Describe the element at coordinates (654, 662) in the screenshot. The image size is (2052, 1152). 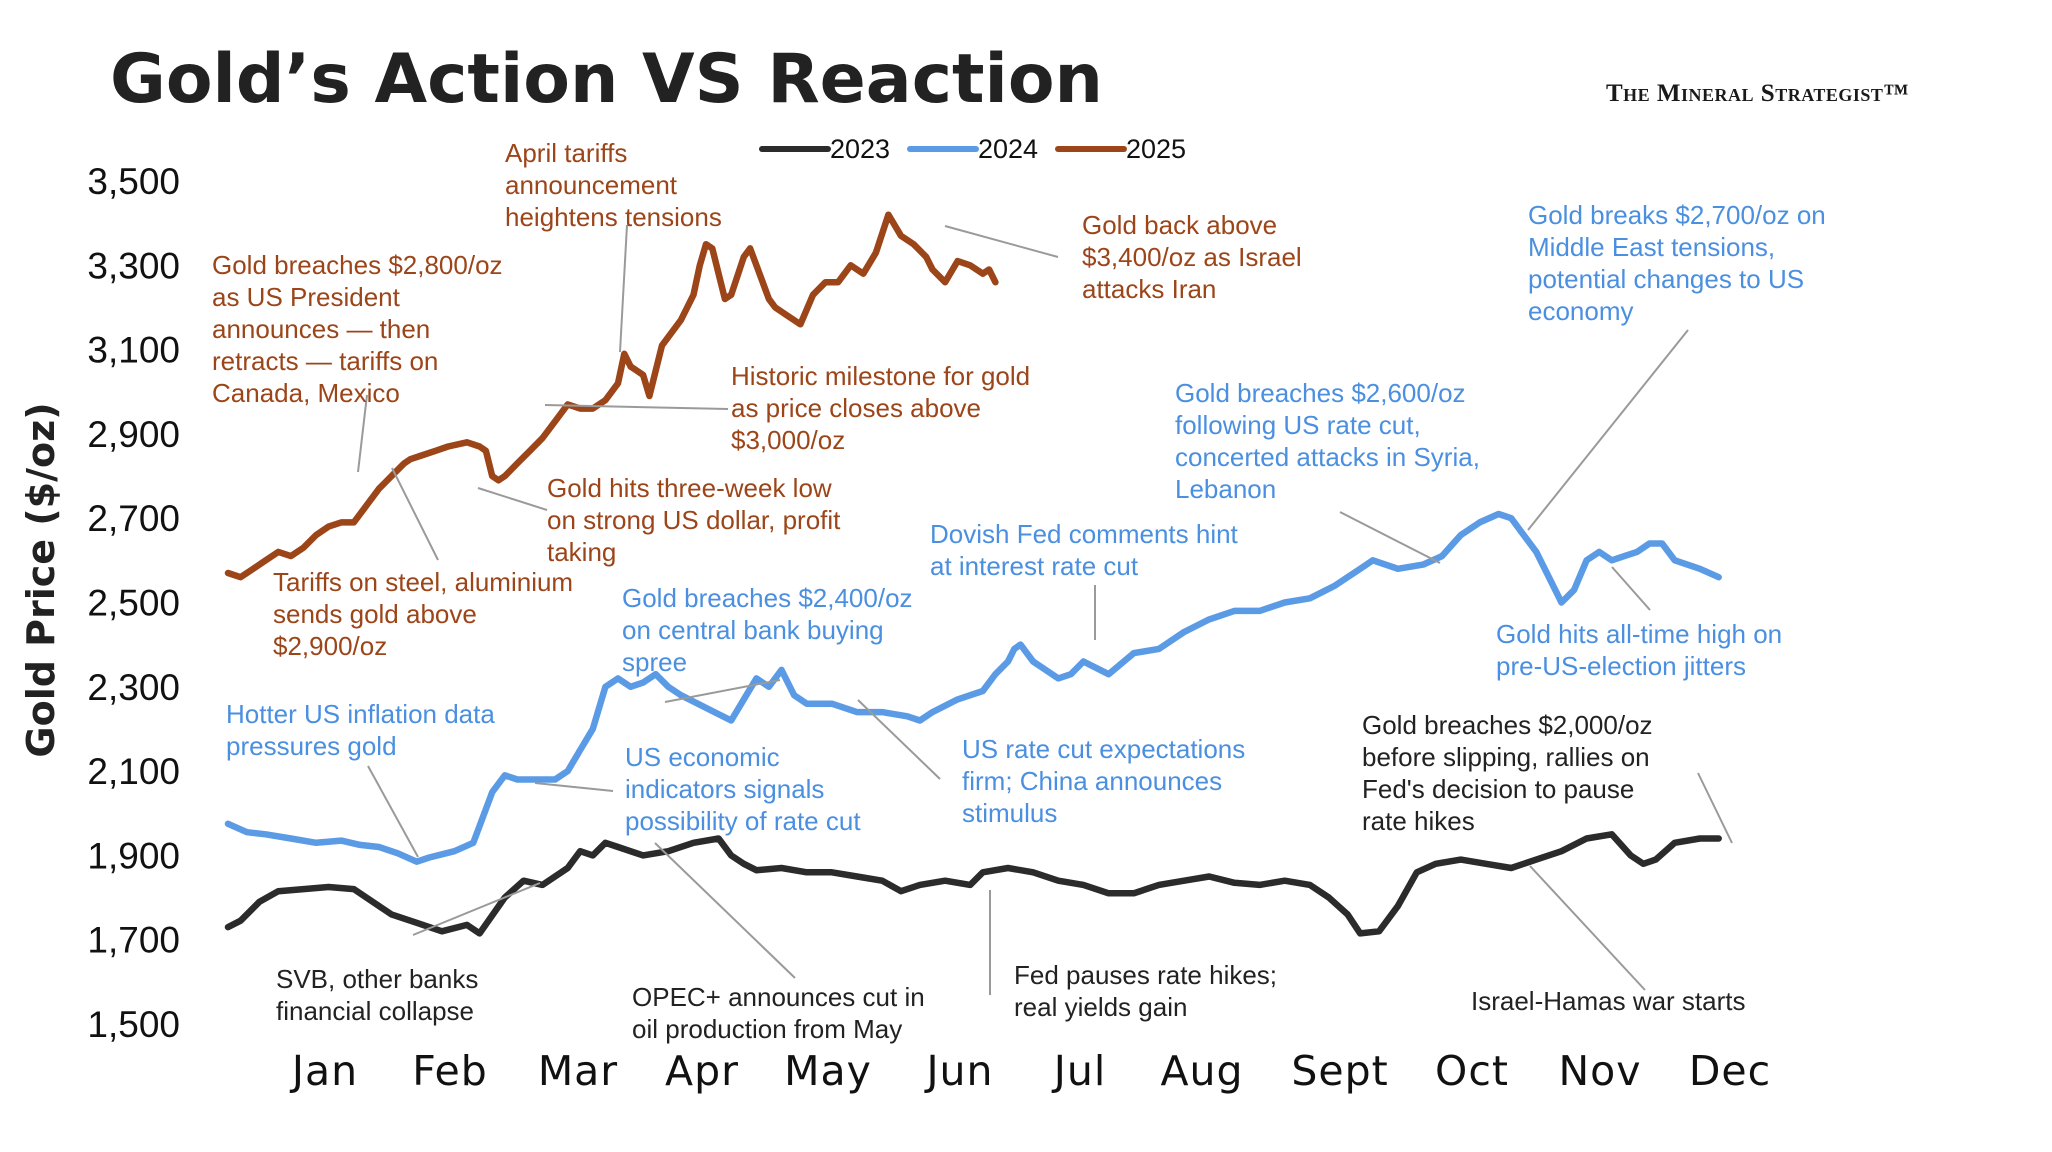
I see `annotation-text: spree` at that location.